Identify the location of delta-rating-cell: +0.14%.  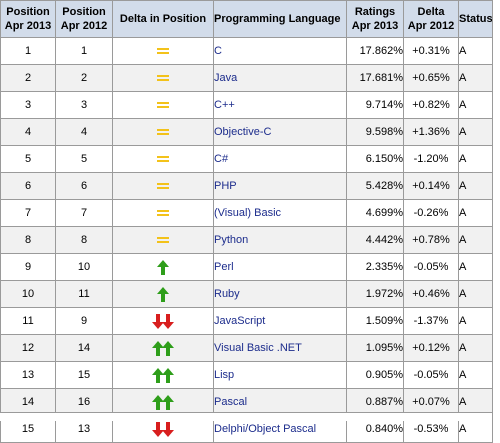
(431, 186).